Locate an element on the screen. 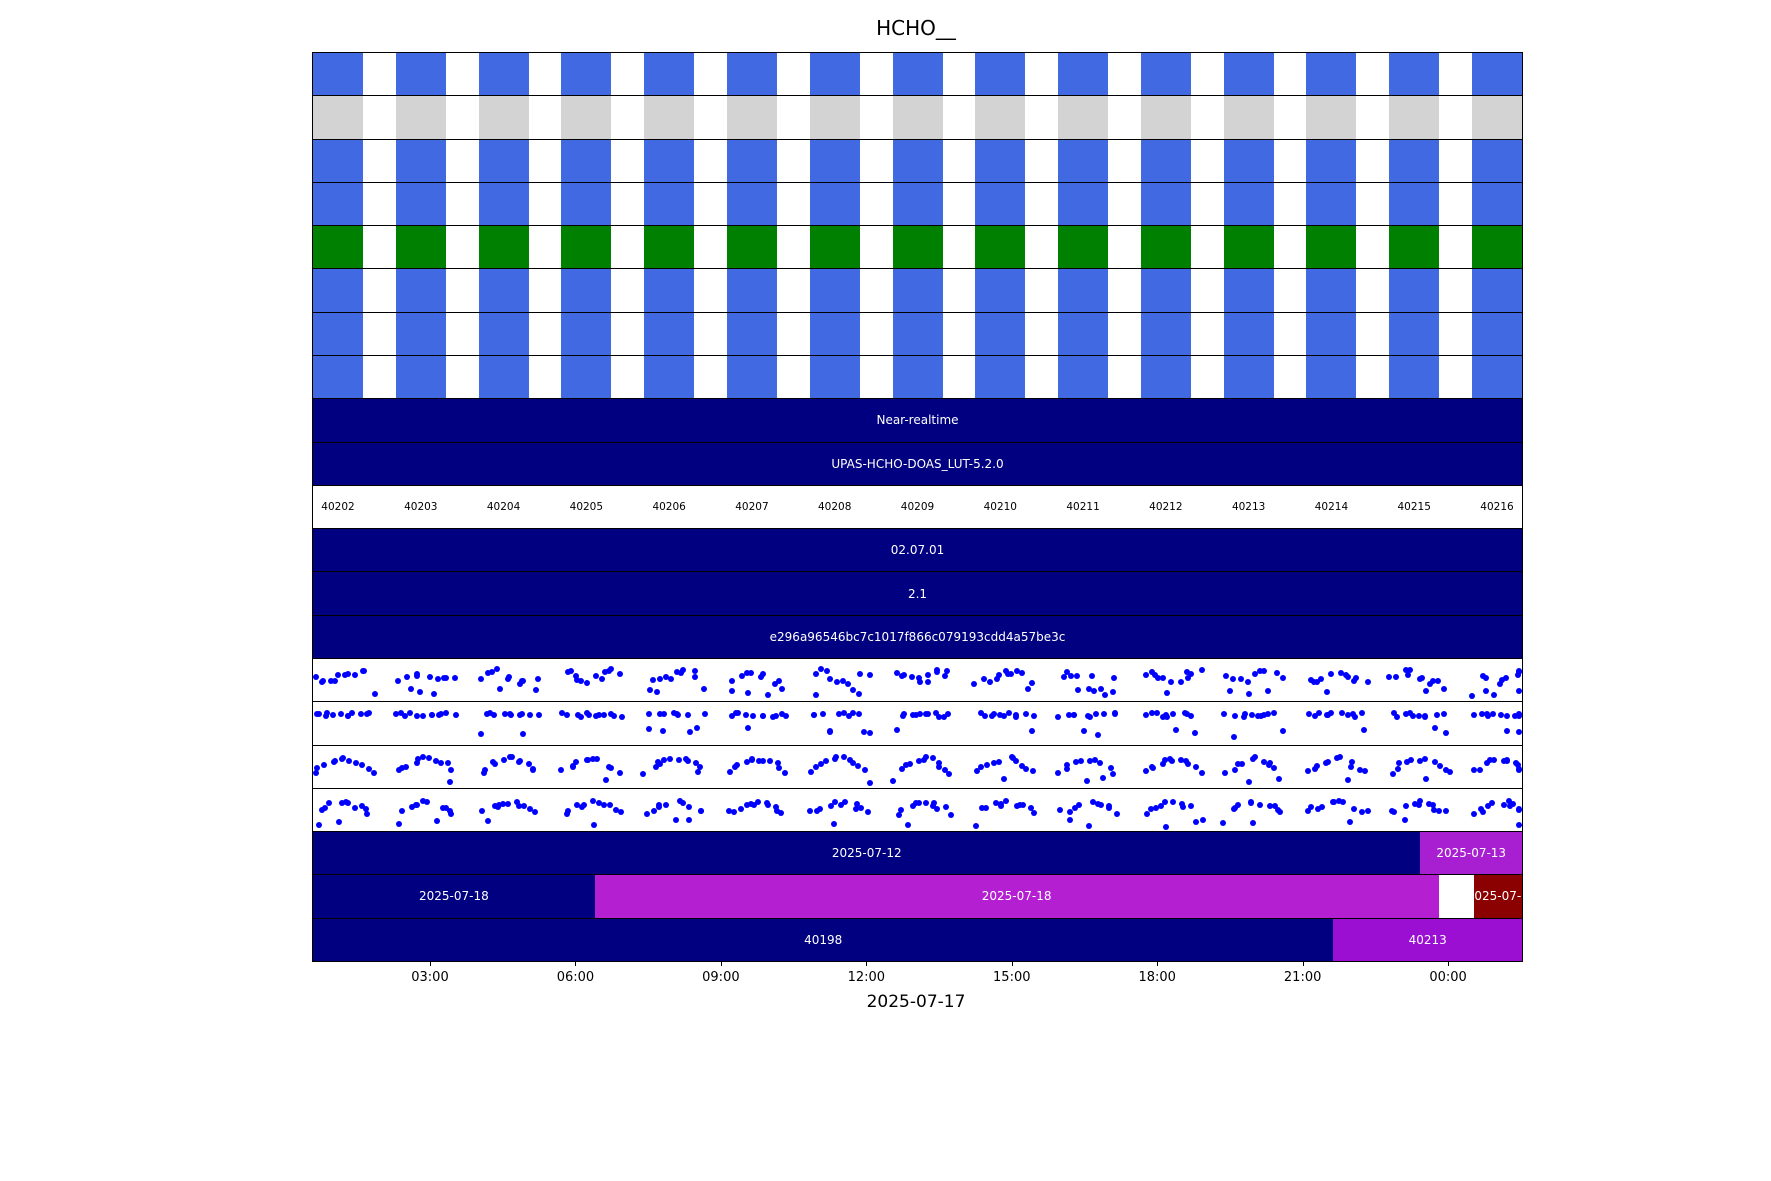 The width and height of the screenshot is (1771, 1181). bar-segment-label: 2025-07-18 is located at coordinates (453, 896).